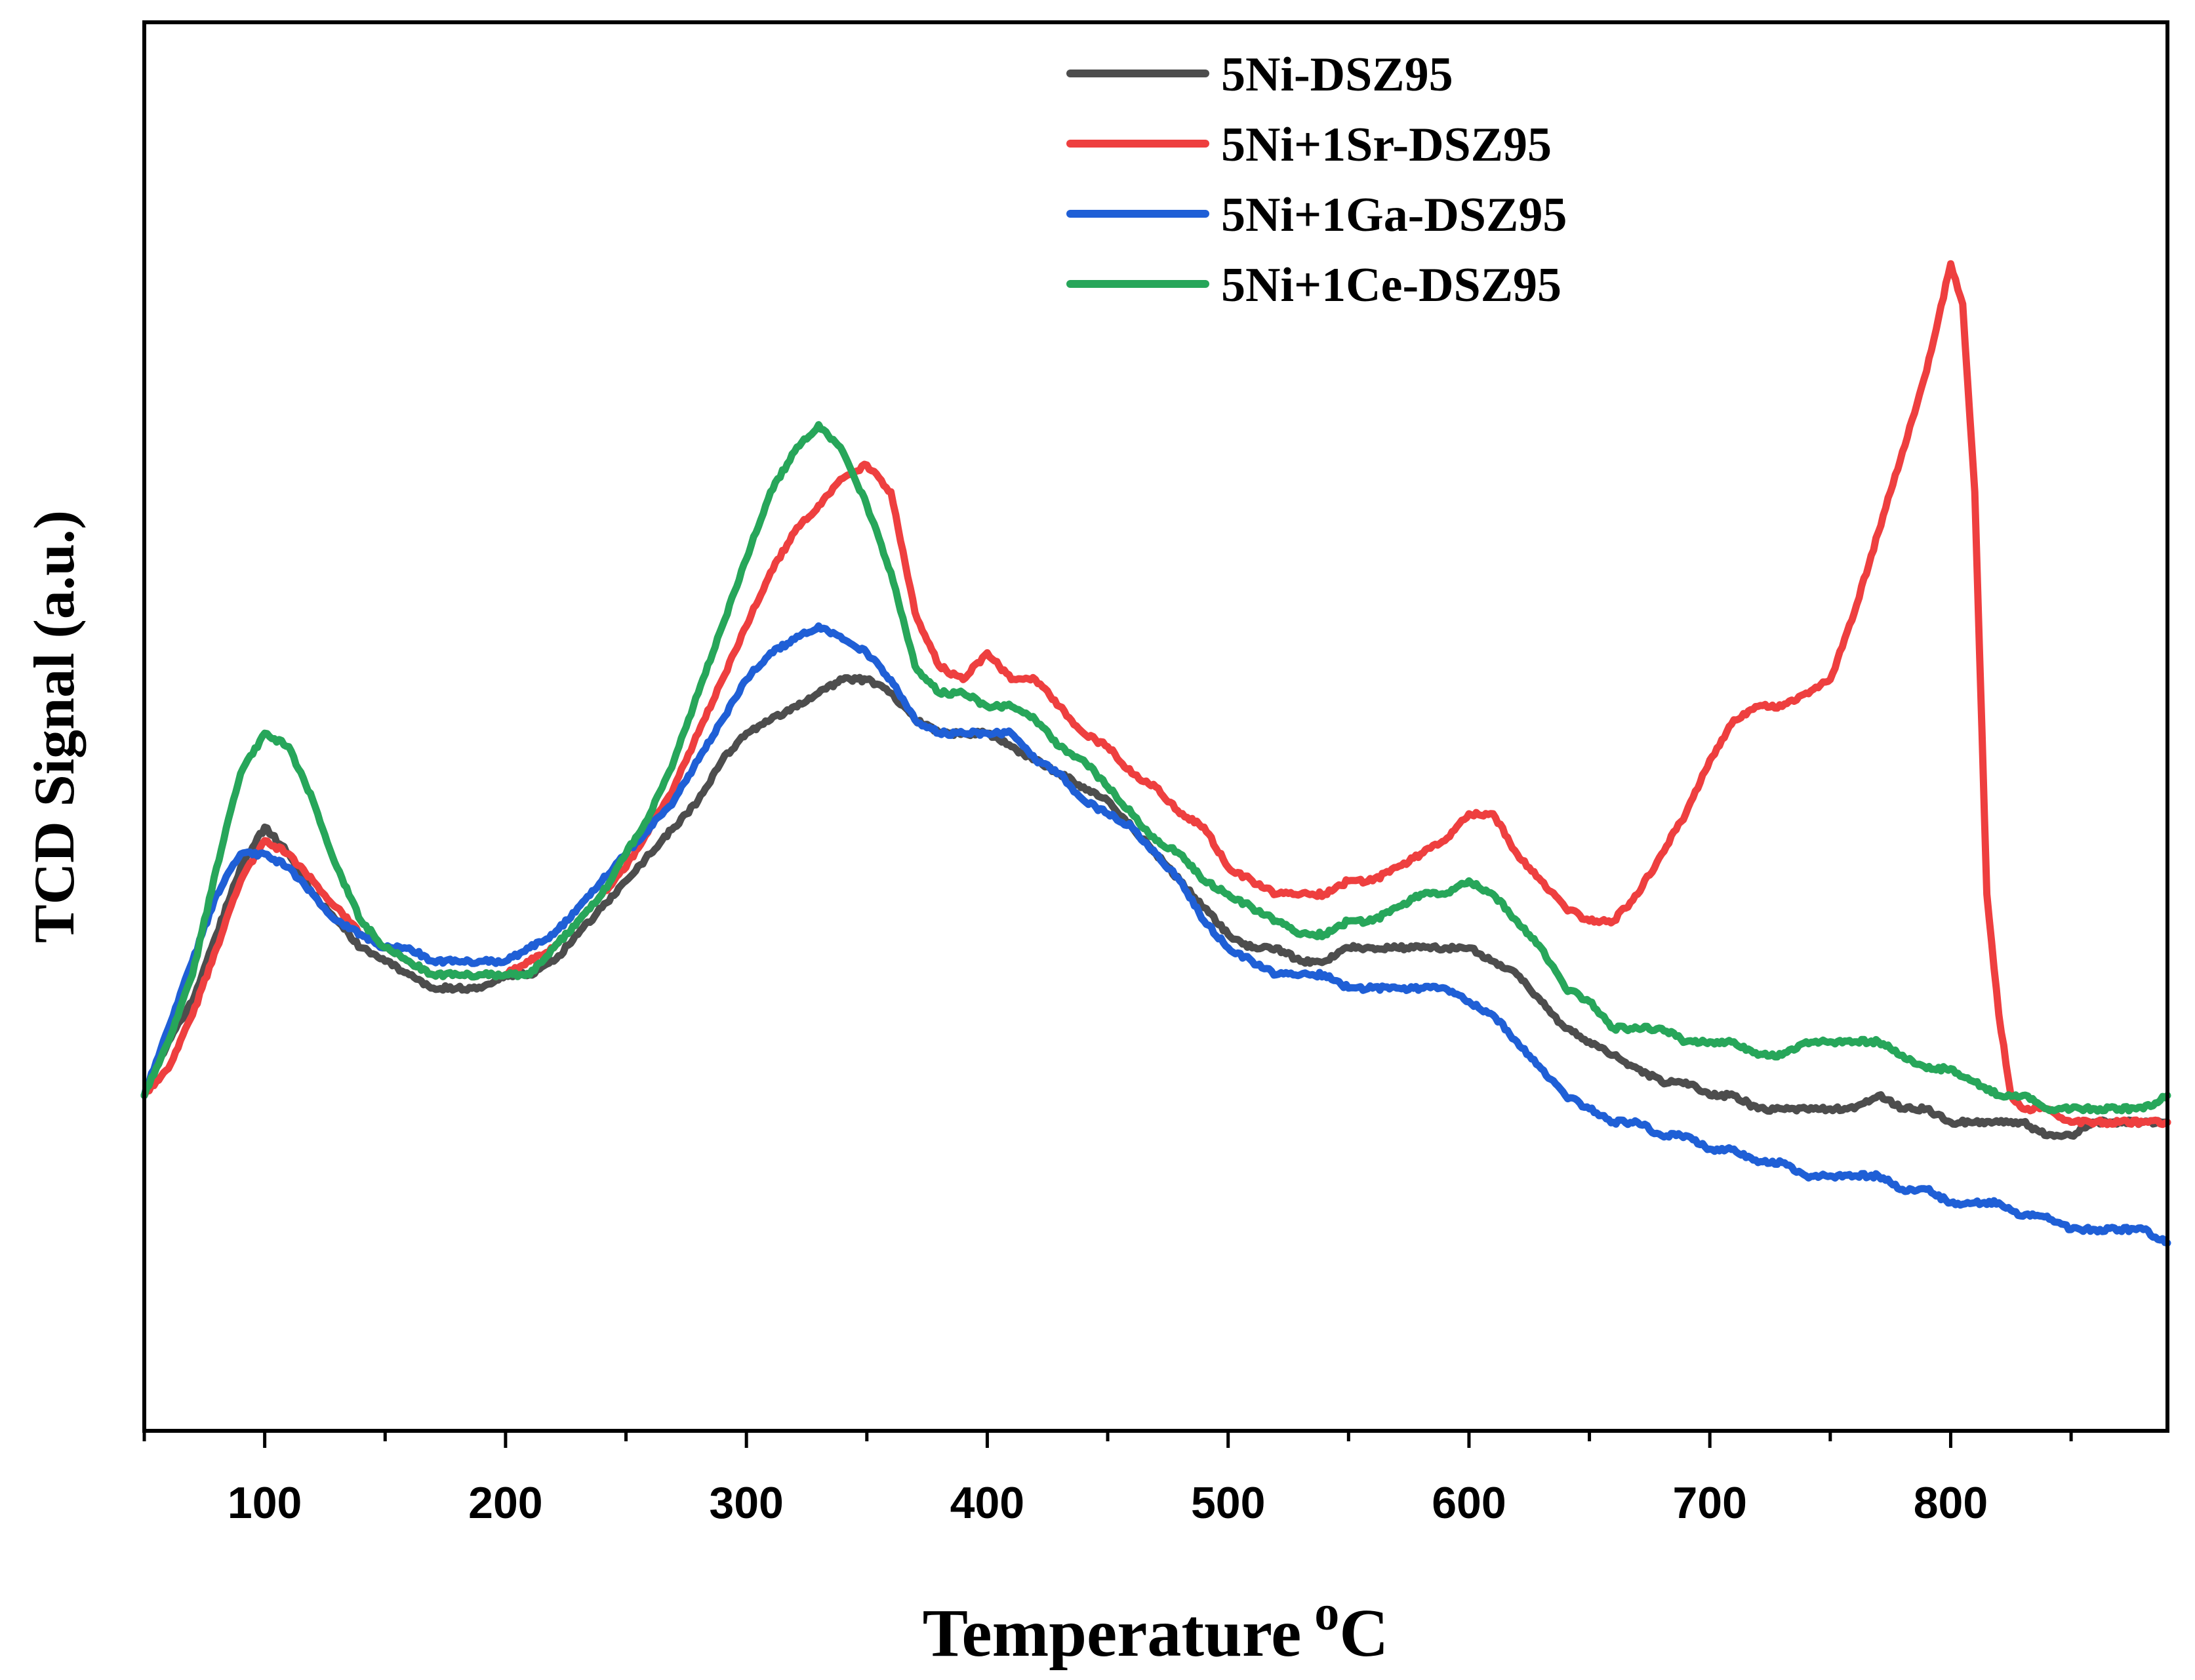 The width and height of the screenshot is (2195, 1680). What do you see at coordinates (55, 726) in the screenshot?
I see `y-axis-label: TCD Signal (a.u.)` at bounding box center [55, 726].